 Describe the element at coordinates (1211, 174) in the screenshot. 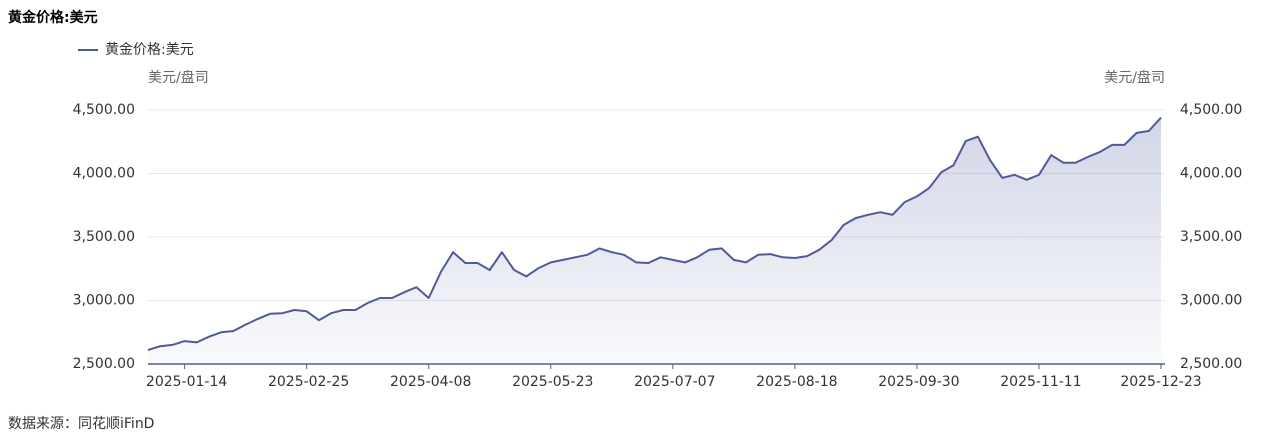

I see `y2-tick-label: 4,000.00` at that location.